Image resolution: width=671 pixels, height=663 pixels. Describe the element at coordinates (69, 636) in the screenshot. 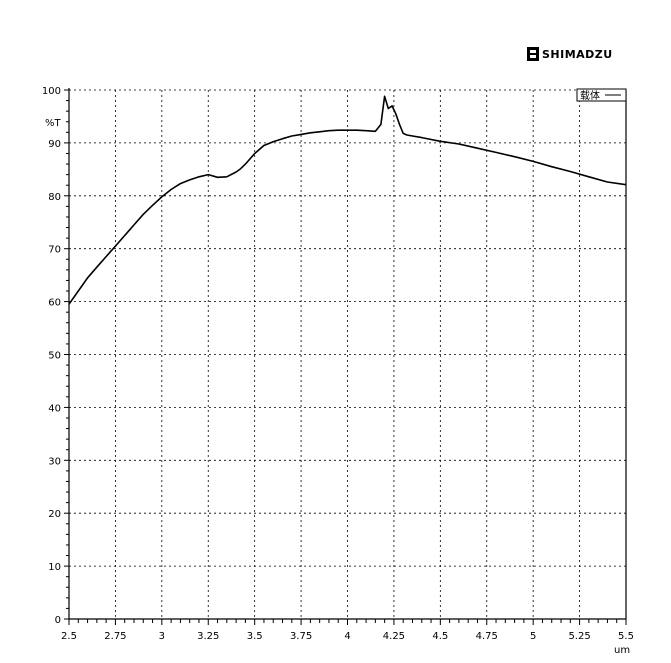

I see `x-tick-label: 2.5` at that location.